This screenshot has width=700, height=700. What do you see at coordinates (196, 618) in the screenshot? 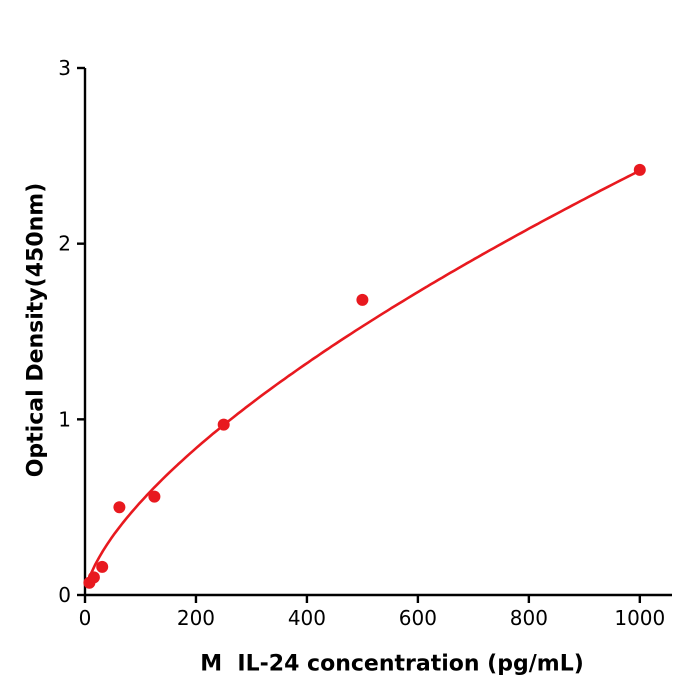
I see `x-tick-label: 200` at bounding box center [196, 618].